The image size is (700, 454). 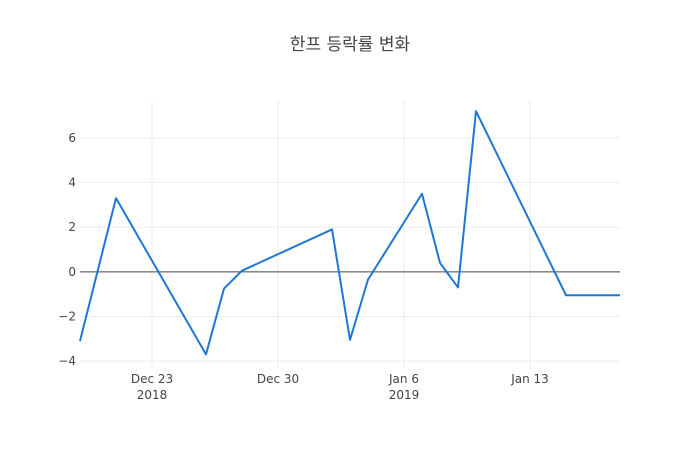 I want to click on y-tick-label: 0, so click(x=72, y=272).